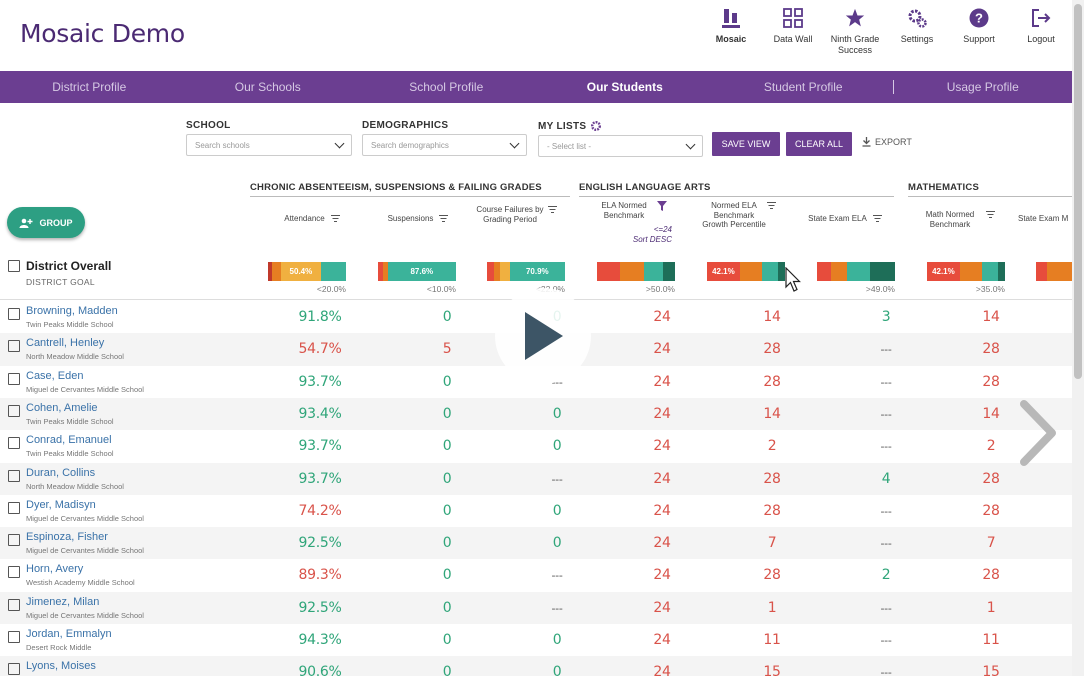 The height and width of the screenshot is (676, 1084). What do you see at coordinates (620, 146) in the screenshot?
I see `my-lists-select: - Select list -` at bounding box center [620, 146].